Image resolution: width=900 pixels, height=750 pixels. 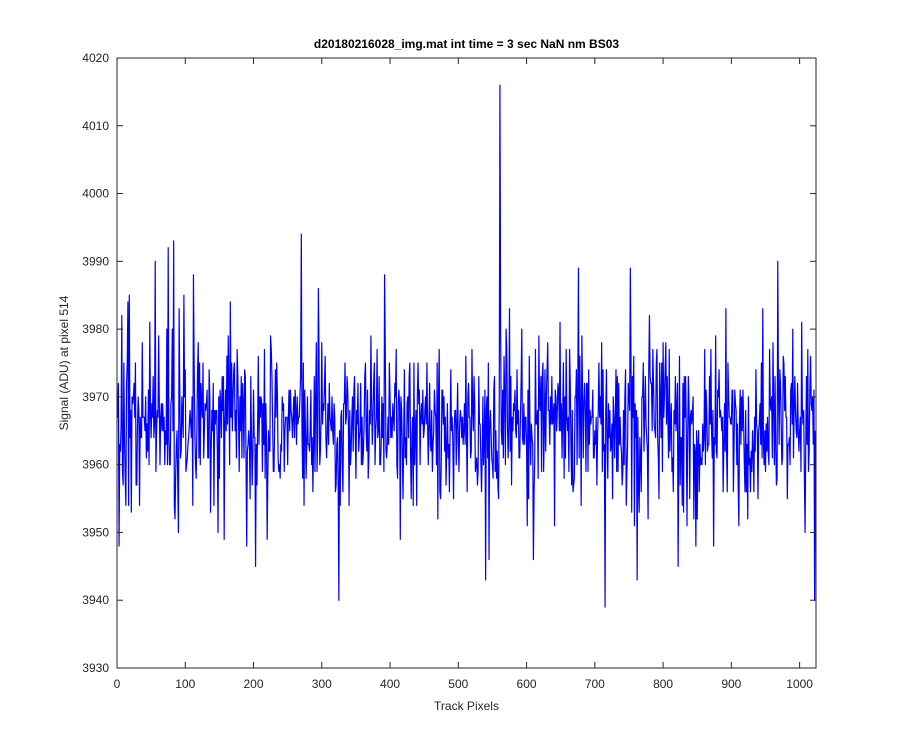 I want to click on x-tick-label: 800, so click(x=663, y=684).